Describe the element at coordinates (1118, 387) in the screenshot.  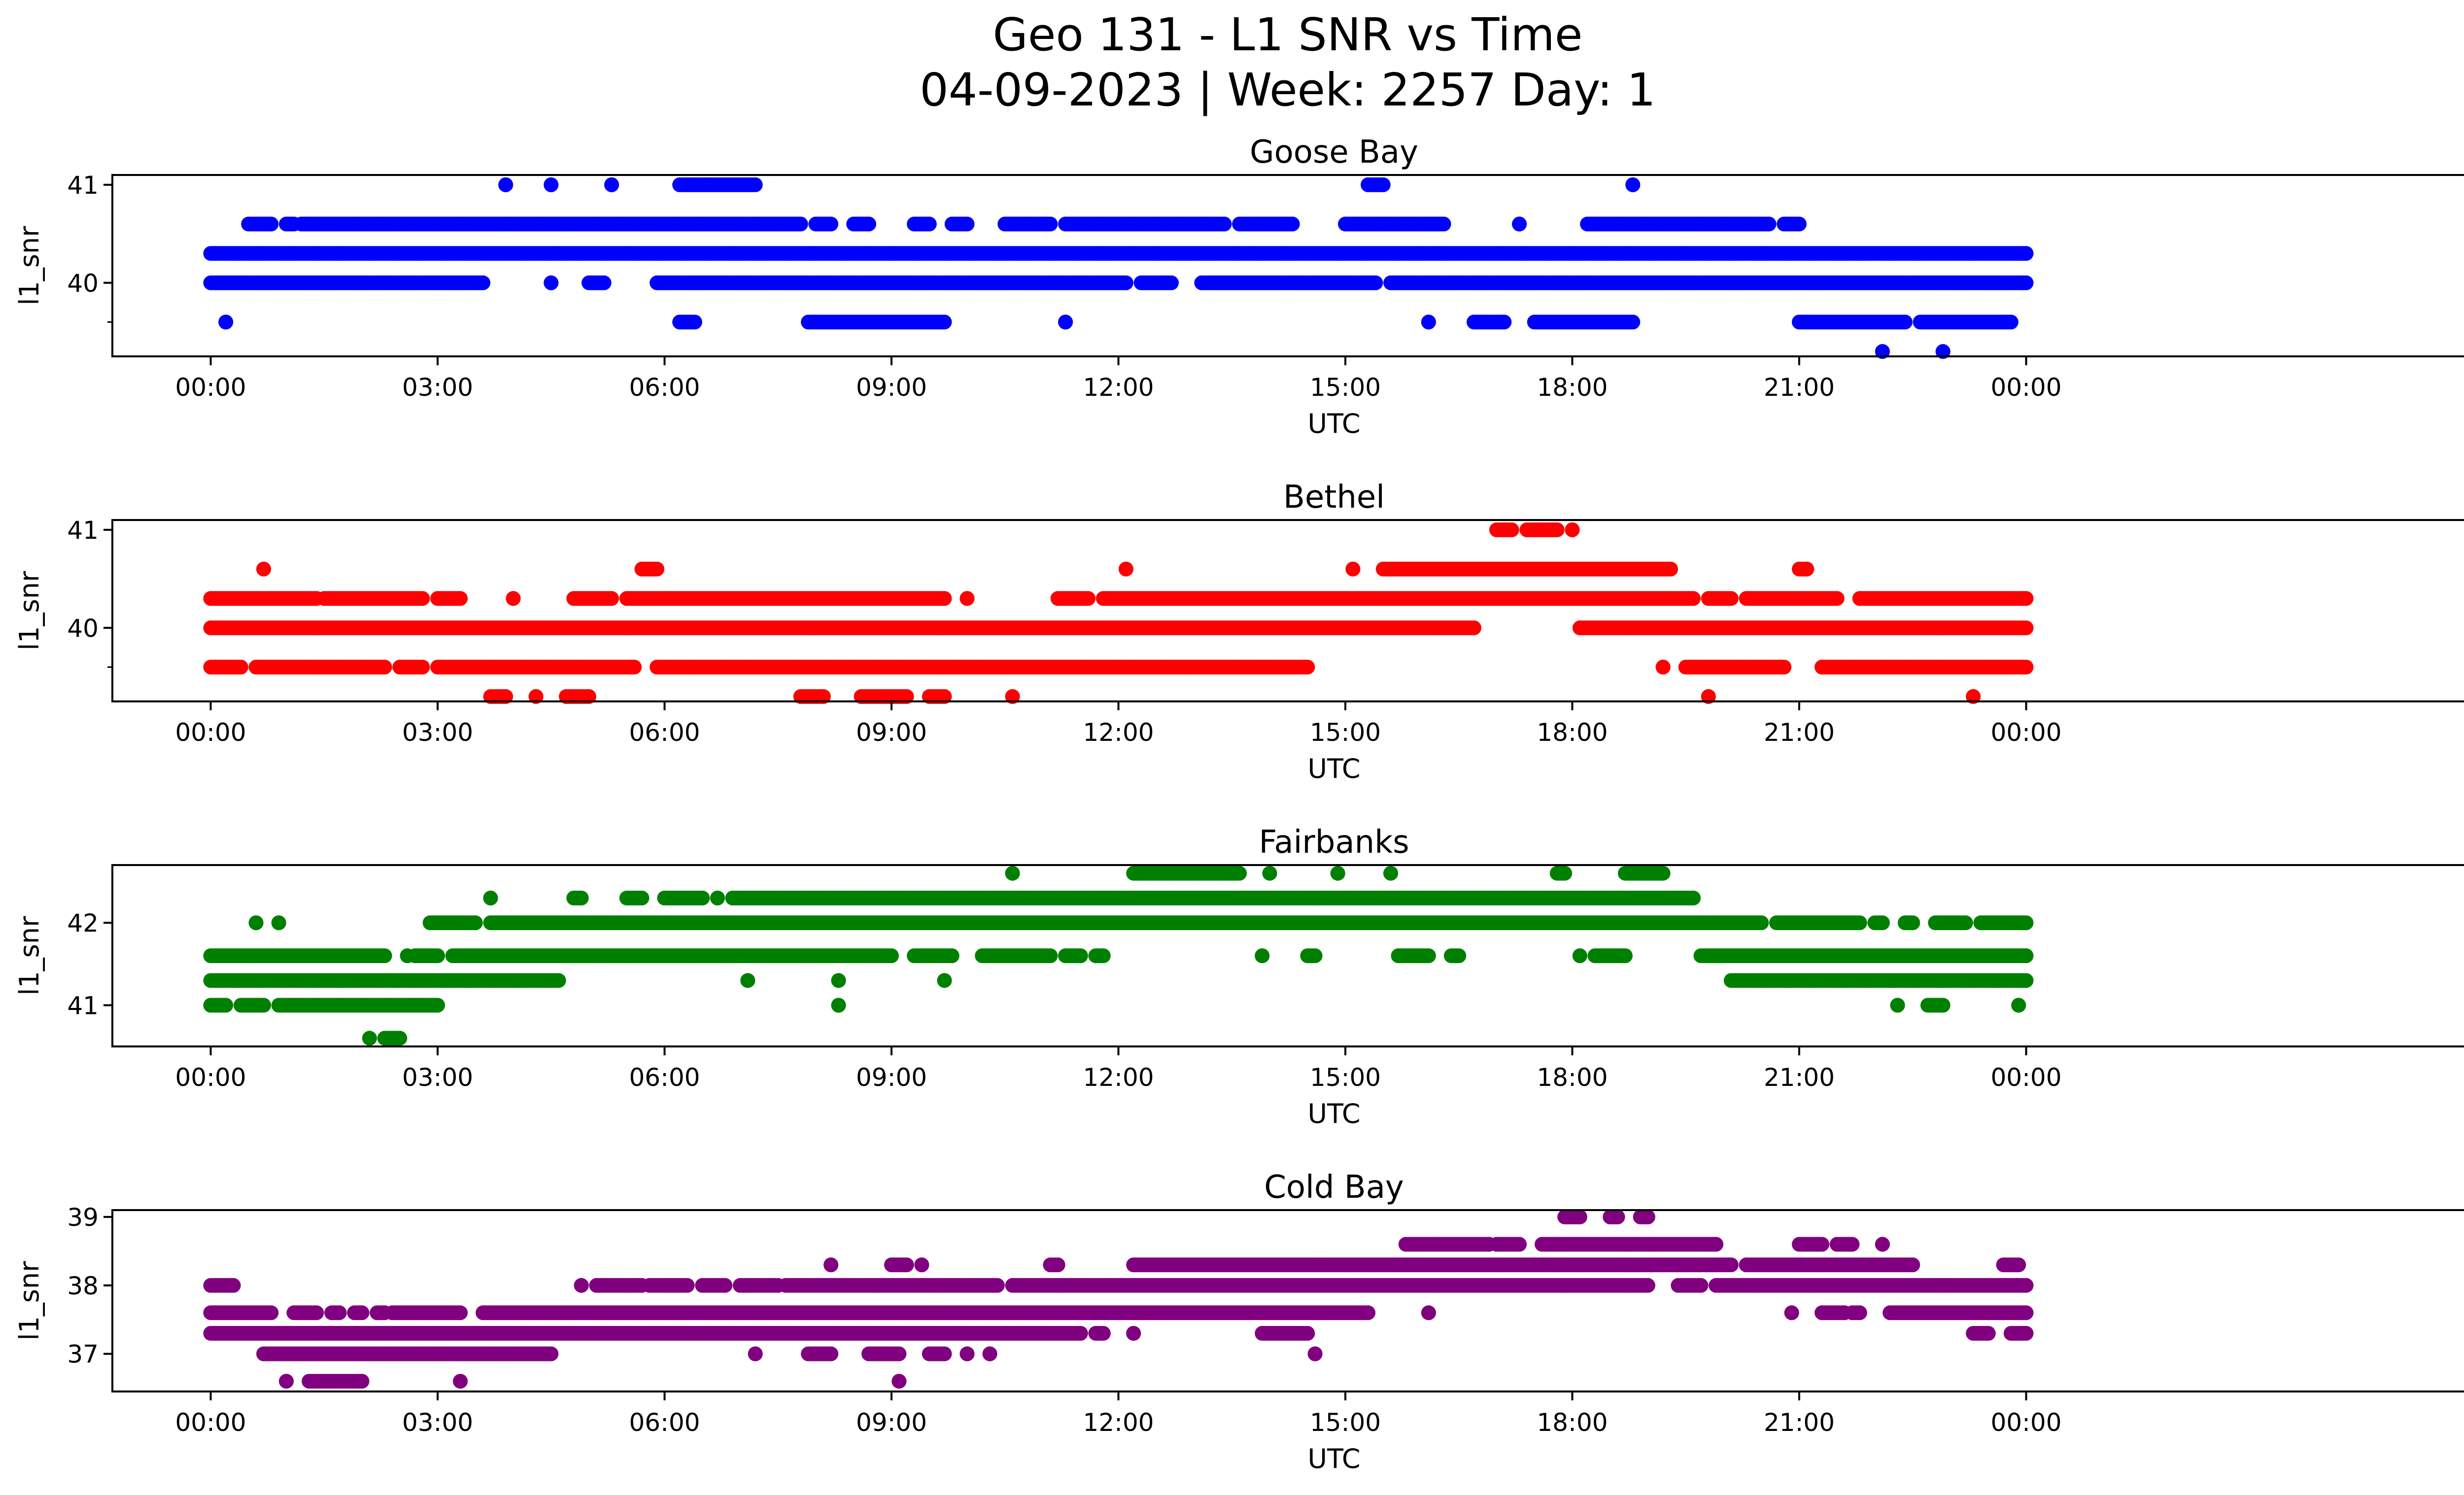
I see `goose-bay-xtick-label: 12:00` at that location.